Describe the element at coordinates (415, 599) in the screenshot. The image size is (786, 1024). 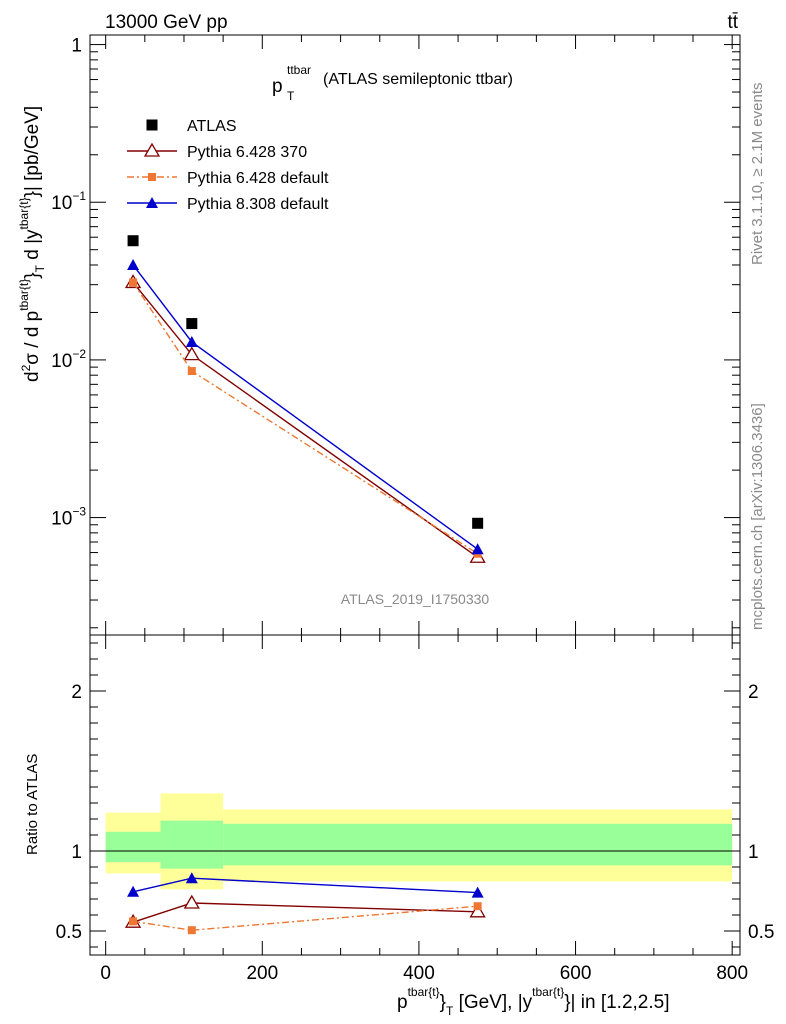
I see `watermark: ATLAS_2019_I1750330` at that location.